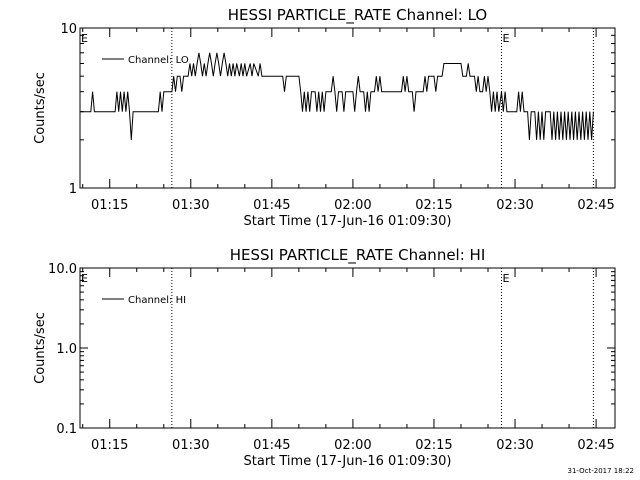  Describe the element at coordinates (337, 96) in the screenshot. I see `series-line-lo` at that location.